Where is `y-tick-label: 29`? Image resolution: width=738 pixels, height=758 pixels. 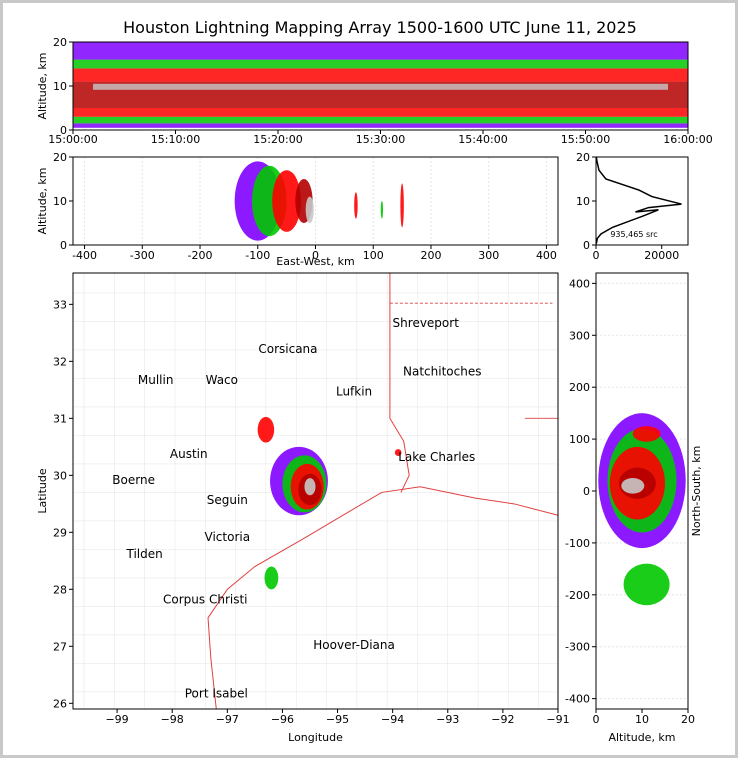
y-tick-label: 29 is located at coordinates (60, 532).